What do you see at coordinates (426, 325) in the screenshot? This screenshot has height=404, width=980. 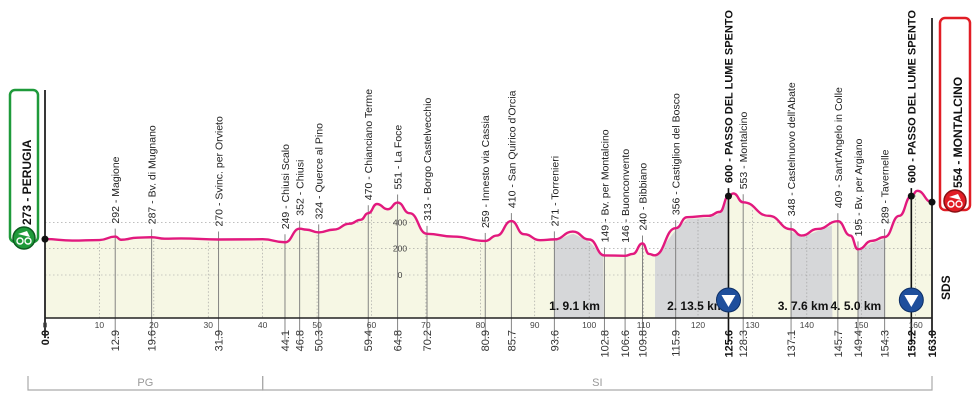 I see `x-tick-label: 70` at bounding box center [426, 325].